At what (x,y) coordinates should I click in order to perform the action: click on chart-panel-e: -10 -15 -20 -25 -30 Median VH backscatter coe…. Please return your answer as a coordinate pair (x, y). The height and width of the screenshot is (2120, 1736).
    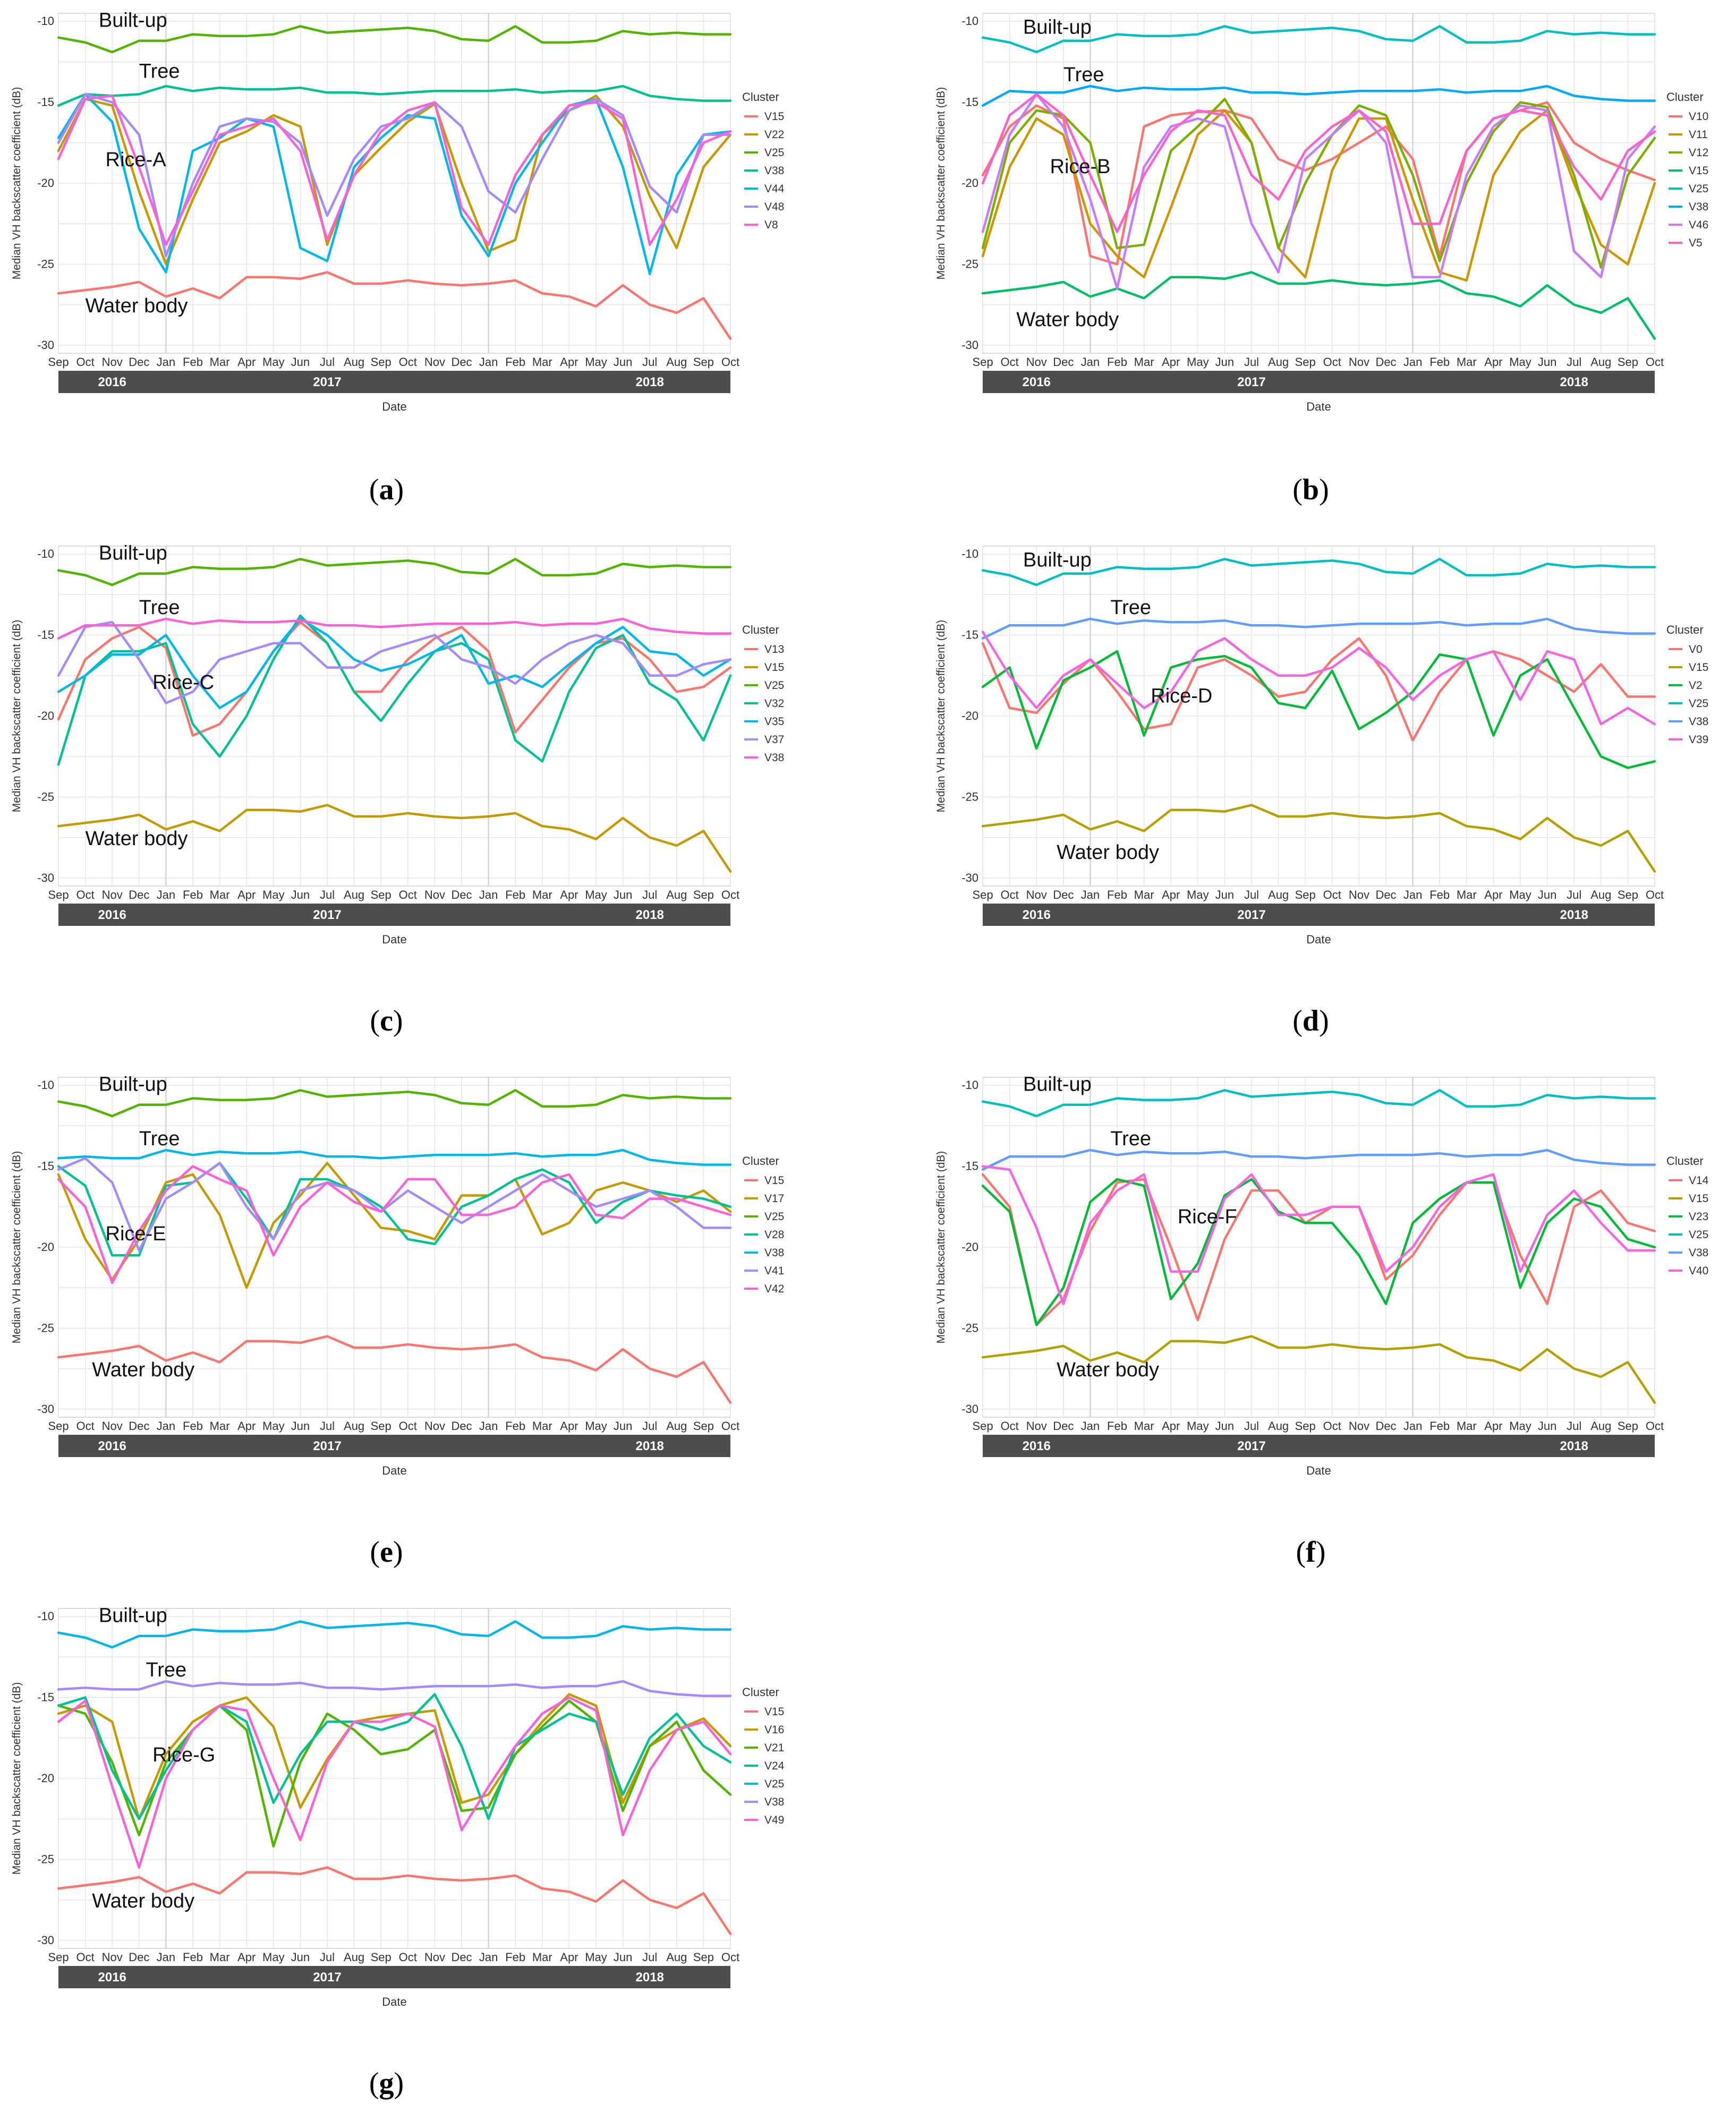
    Looking at the image, I should click on (397, 1322).